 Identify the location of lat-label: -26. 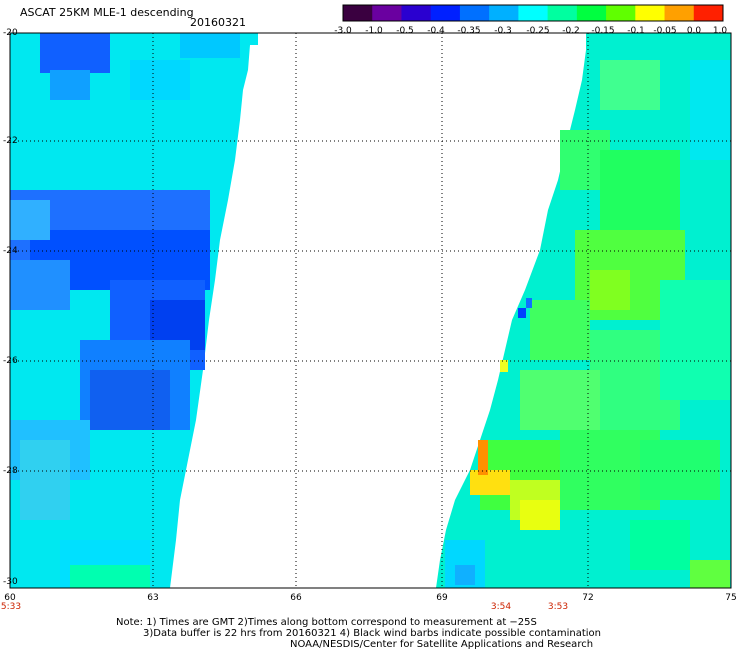
(10, 361).